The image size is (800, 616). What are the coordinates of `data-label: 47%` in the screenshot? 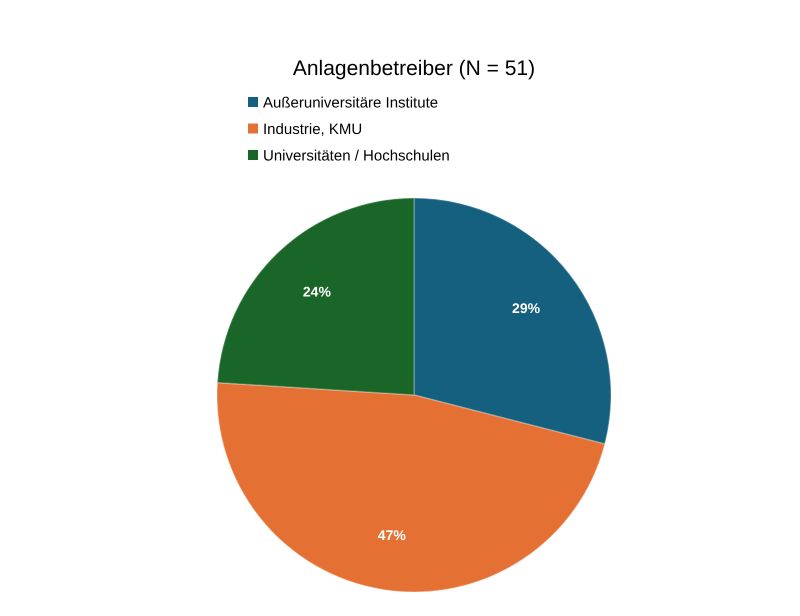 It's located at (392, 534).